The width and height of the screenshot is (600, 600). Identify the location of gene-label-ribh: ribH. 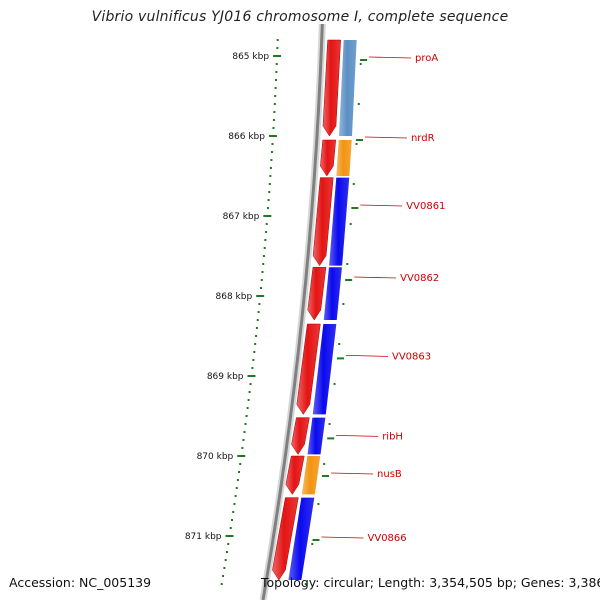
(392, 436).